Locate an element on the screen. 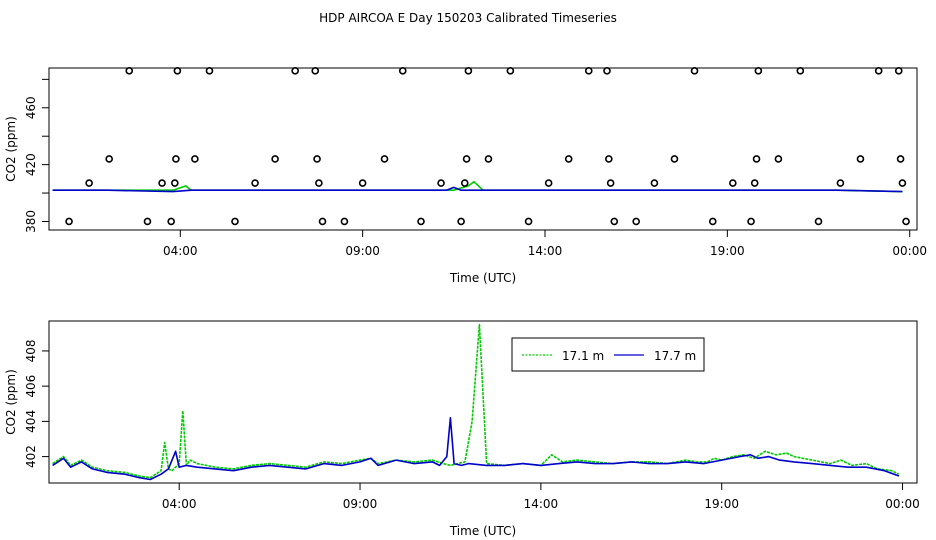 This screenshot has width=936, height=540. y-axis: 380 420 460 is located at coordinates (36, 155).